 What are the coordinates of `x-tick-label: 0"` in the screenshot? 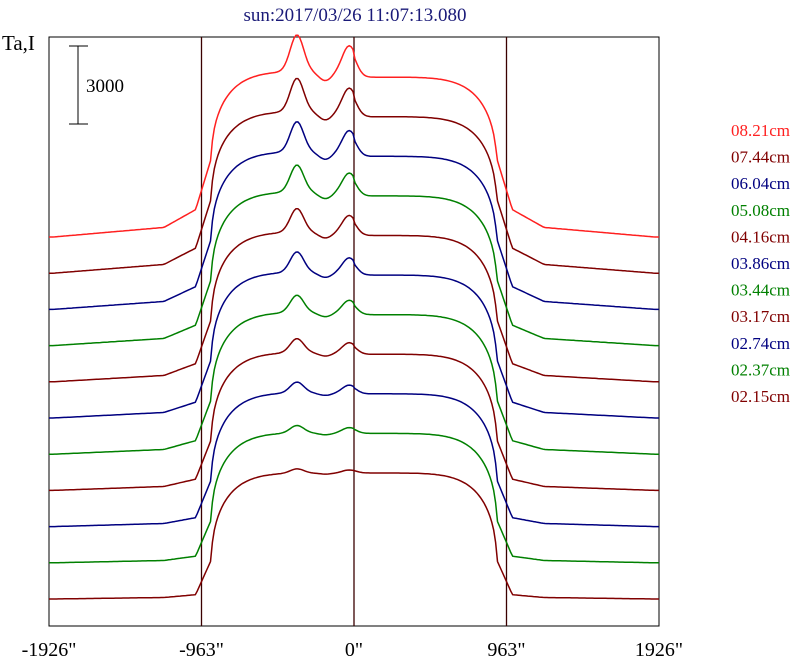 It's located at (354, 650).